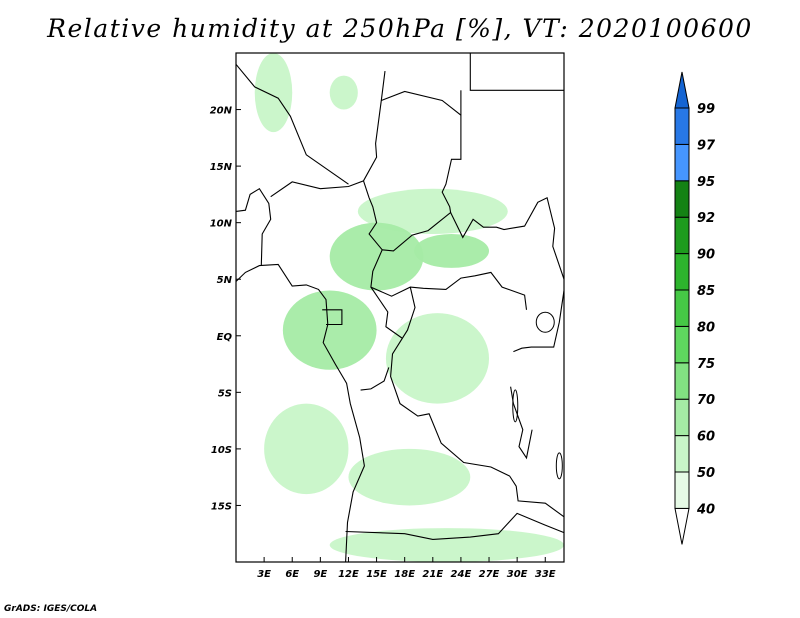 This screenshot has height=618, width=800. Describe the element at coordinates (706, 182) in the screenshot. I see `colorbar-label: 95` at that location.